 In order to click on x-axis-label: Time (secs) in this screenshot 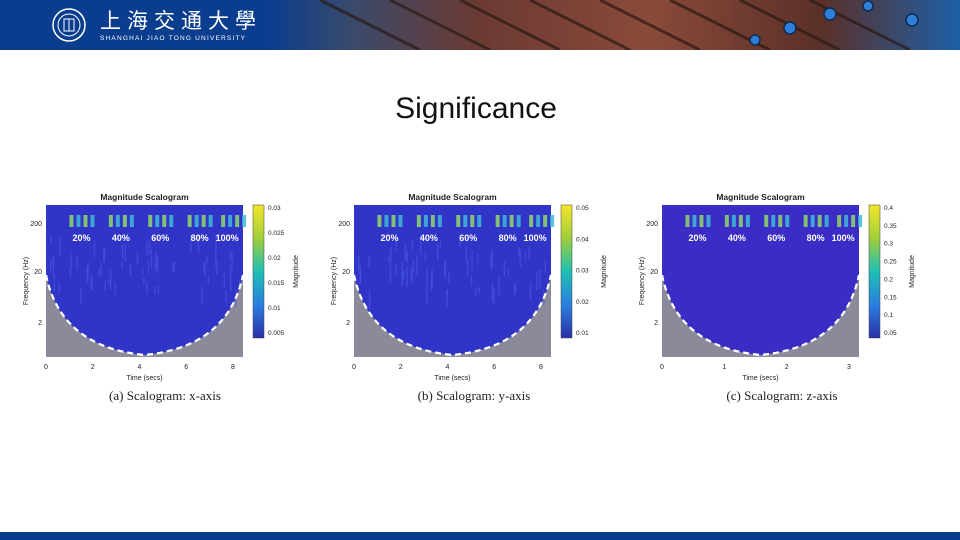, I will do `click(144, 378)`.